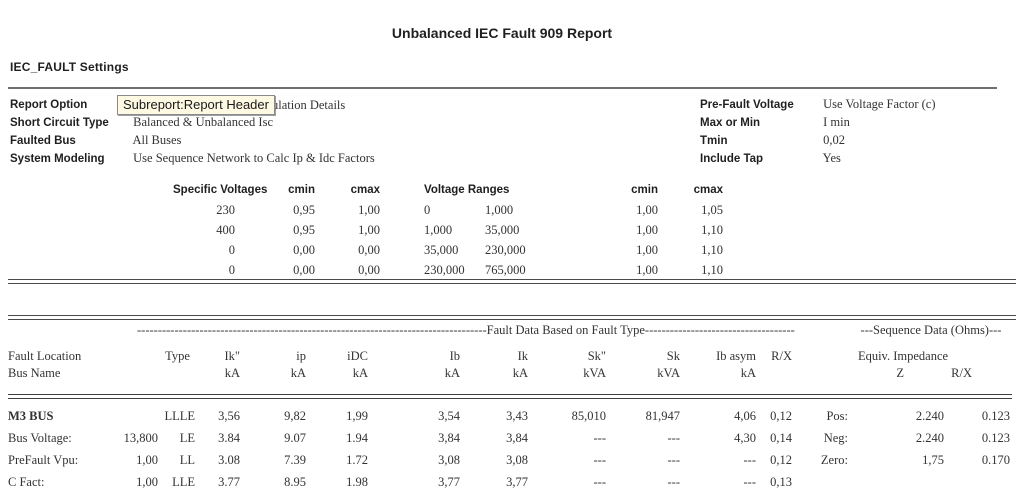 This screenshot has width=1024, height=496. What do you see at coordinates (502, 88) in the screenshot?
I see `divider-top` at bounding box center [502, 88].